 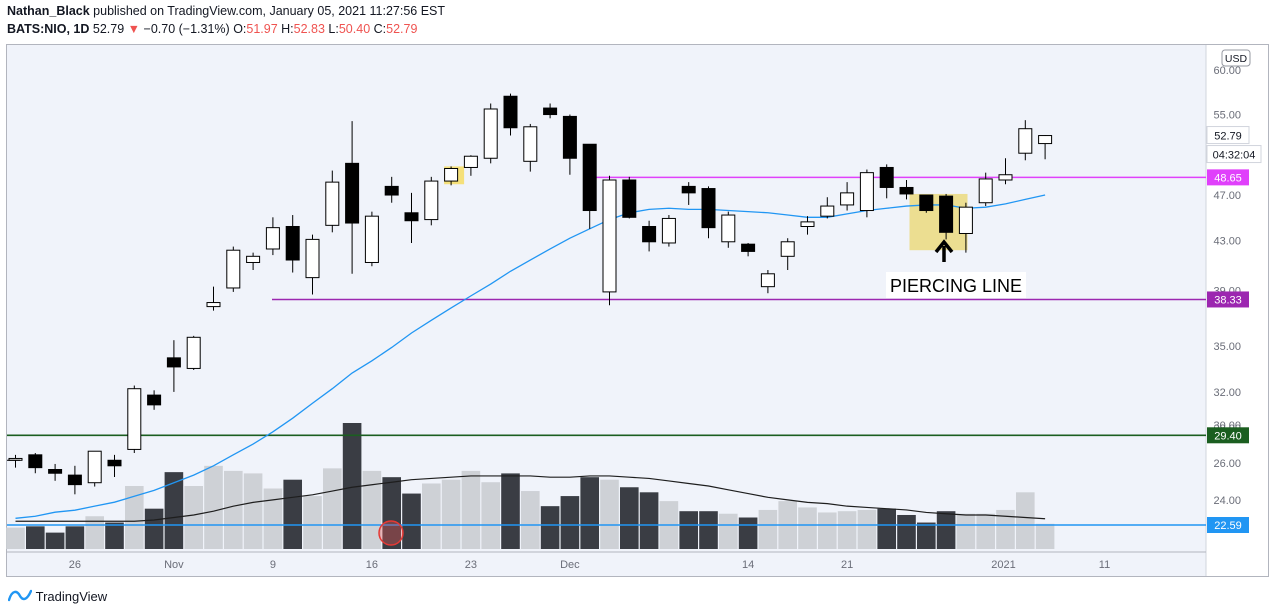 I want to click on green-axis-label: 29.40, so click(x=1228, y=436).